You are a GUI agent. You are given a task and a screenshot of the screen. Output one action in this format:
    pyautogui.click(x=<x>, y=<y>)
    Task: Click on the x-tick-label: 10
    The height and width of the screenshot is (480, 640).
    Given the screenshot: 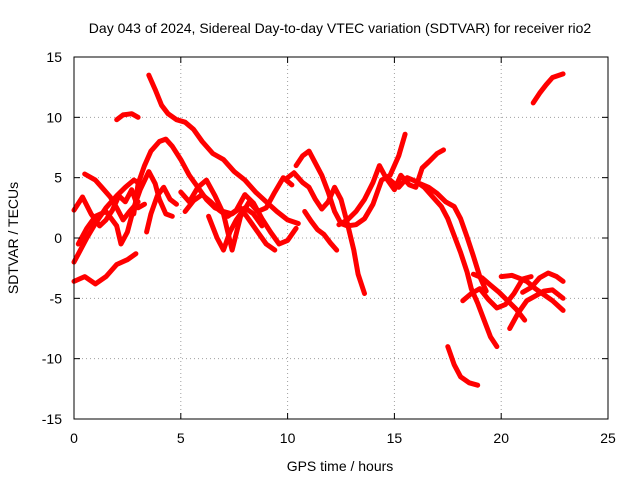 What is the action you would take?
    pyautogui.click(x=288, y=438)
    